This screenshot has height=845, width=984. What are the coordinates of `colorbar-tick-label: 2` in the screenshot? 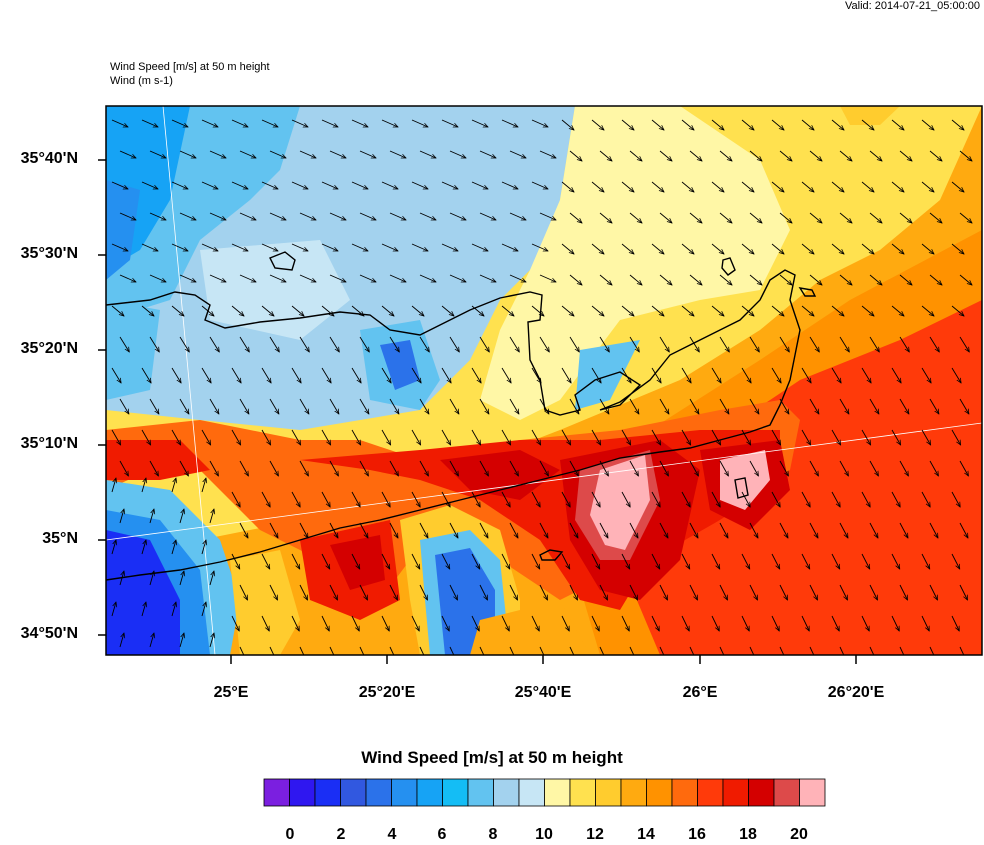 It's located at (341, 834).